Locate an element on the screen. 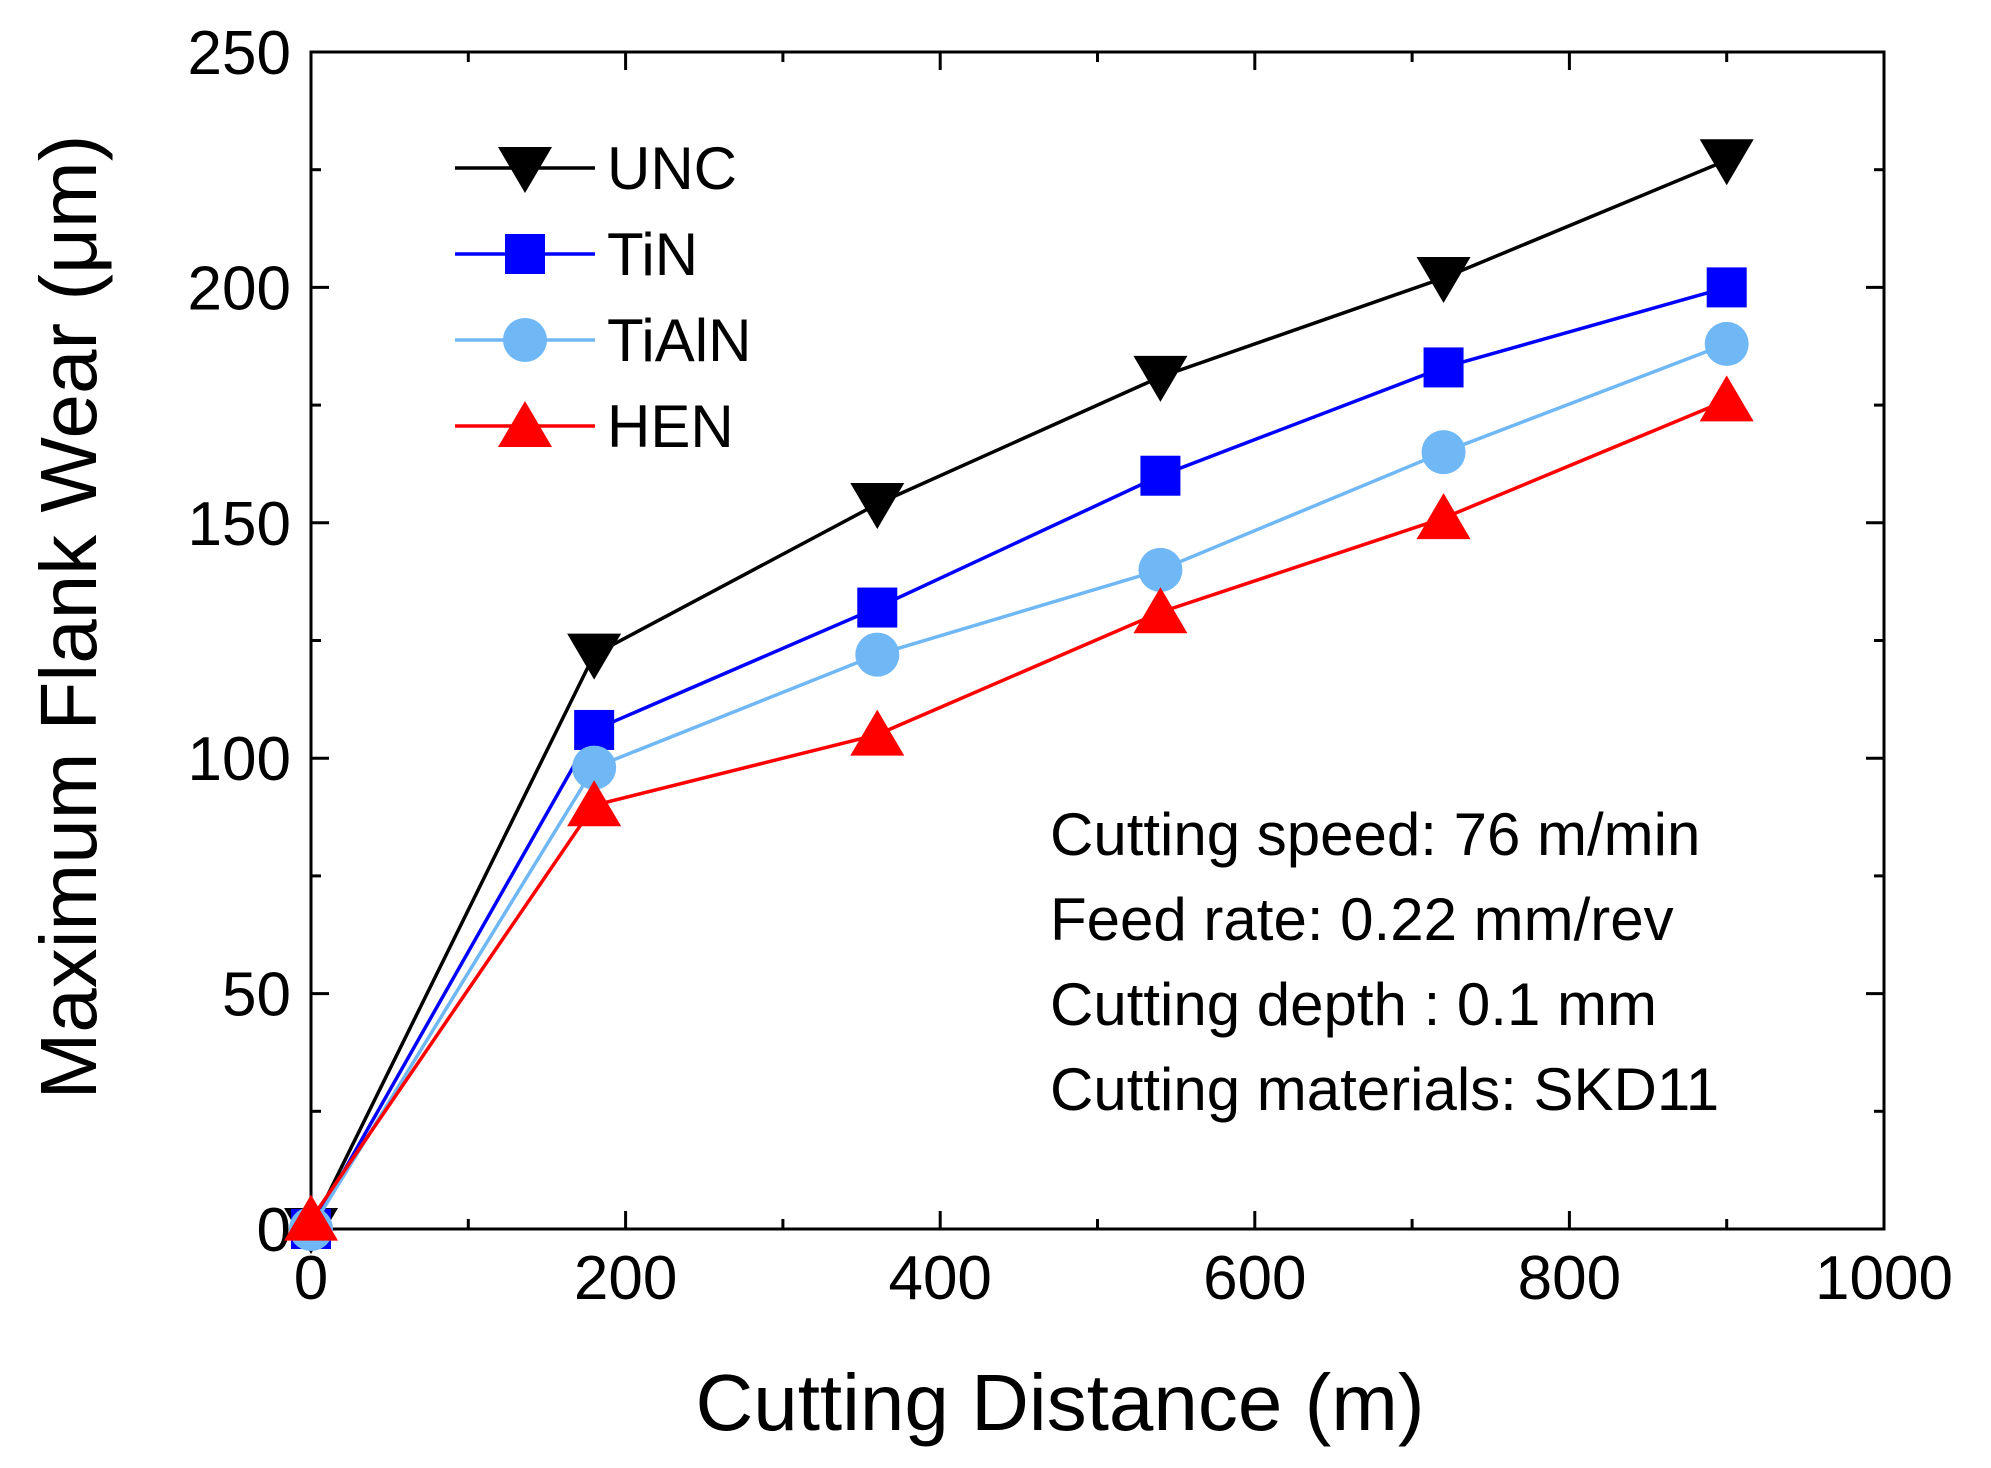 The height and width of the screenshot is (1468, 1991). y-tick-label: 0 is located at coordinates (274, 1230).